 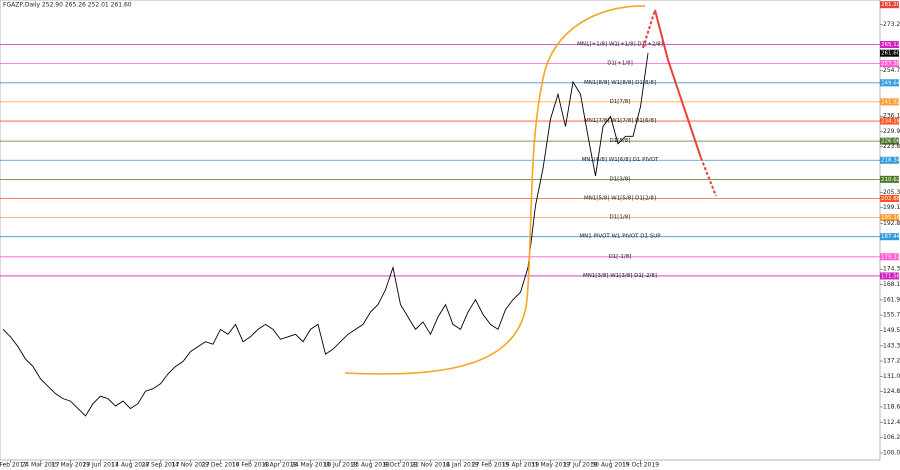 I want to click on level-label: D1[5/8], so click(x=620, y=141).